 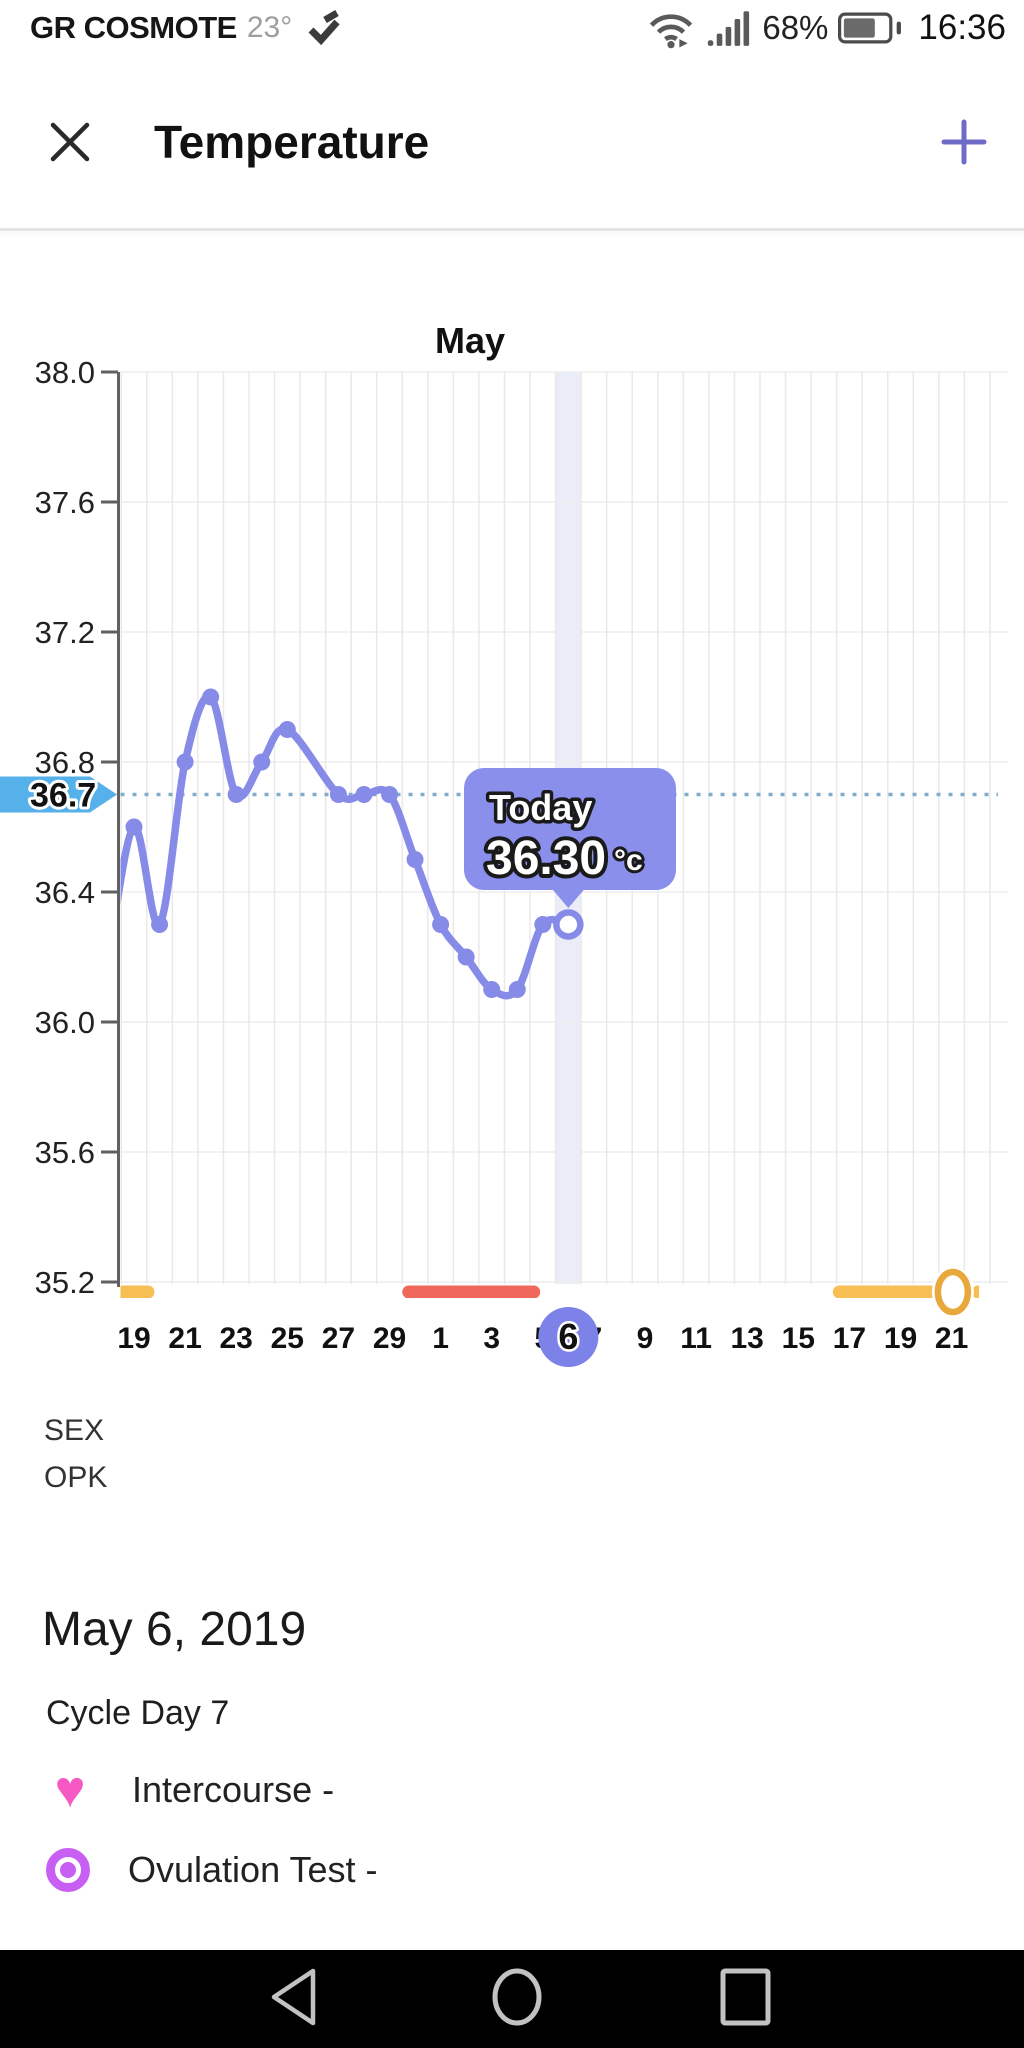 I want to click on y-tick-label: 38.0, so click(x=65, y=372).